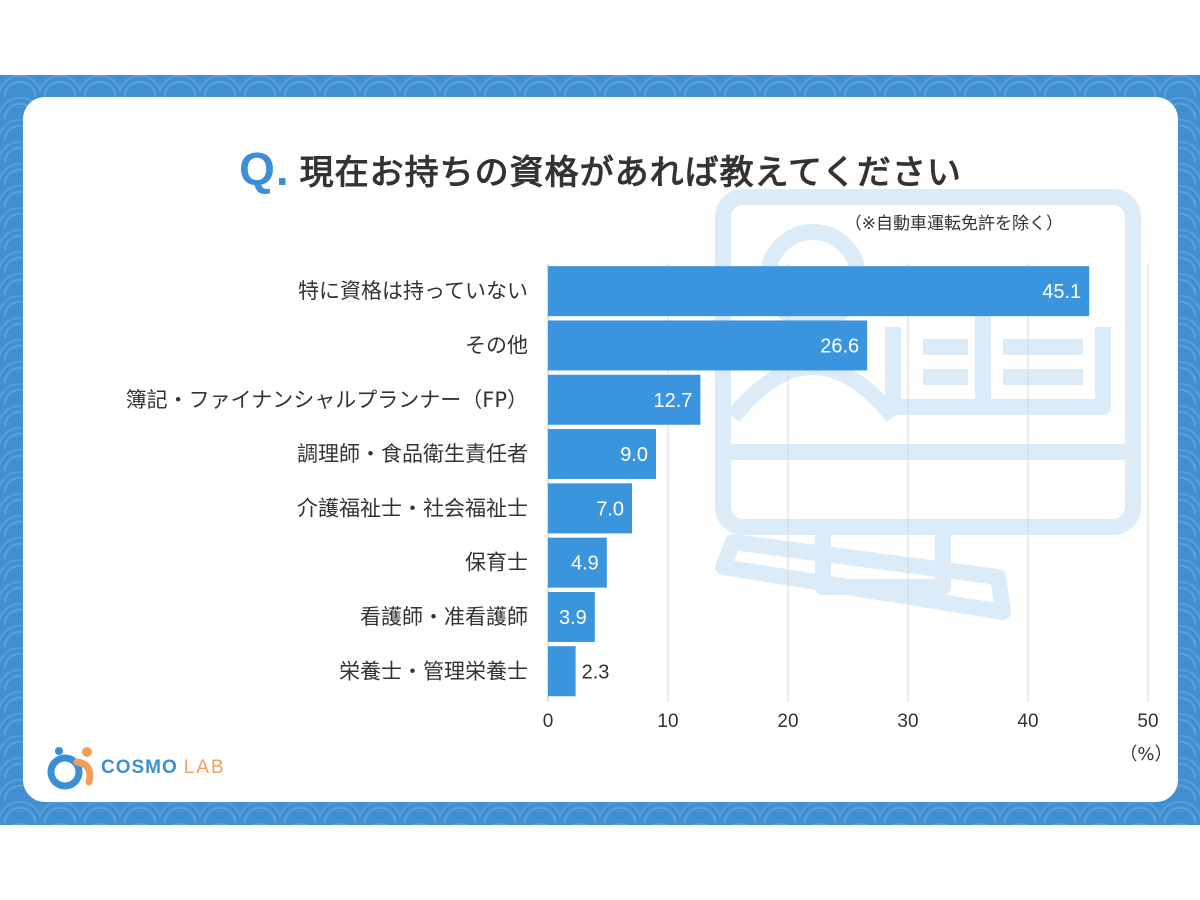  Describe the element at coordinates (1027, 721) in the screenshot. I see `x-tick-label: 40` at that location.